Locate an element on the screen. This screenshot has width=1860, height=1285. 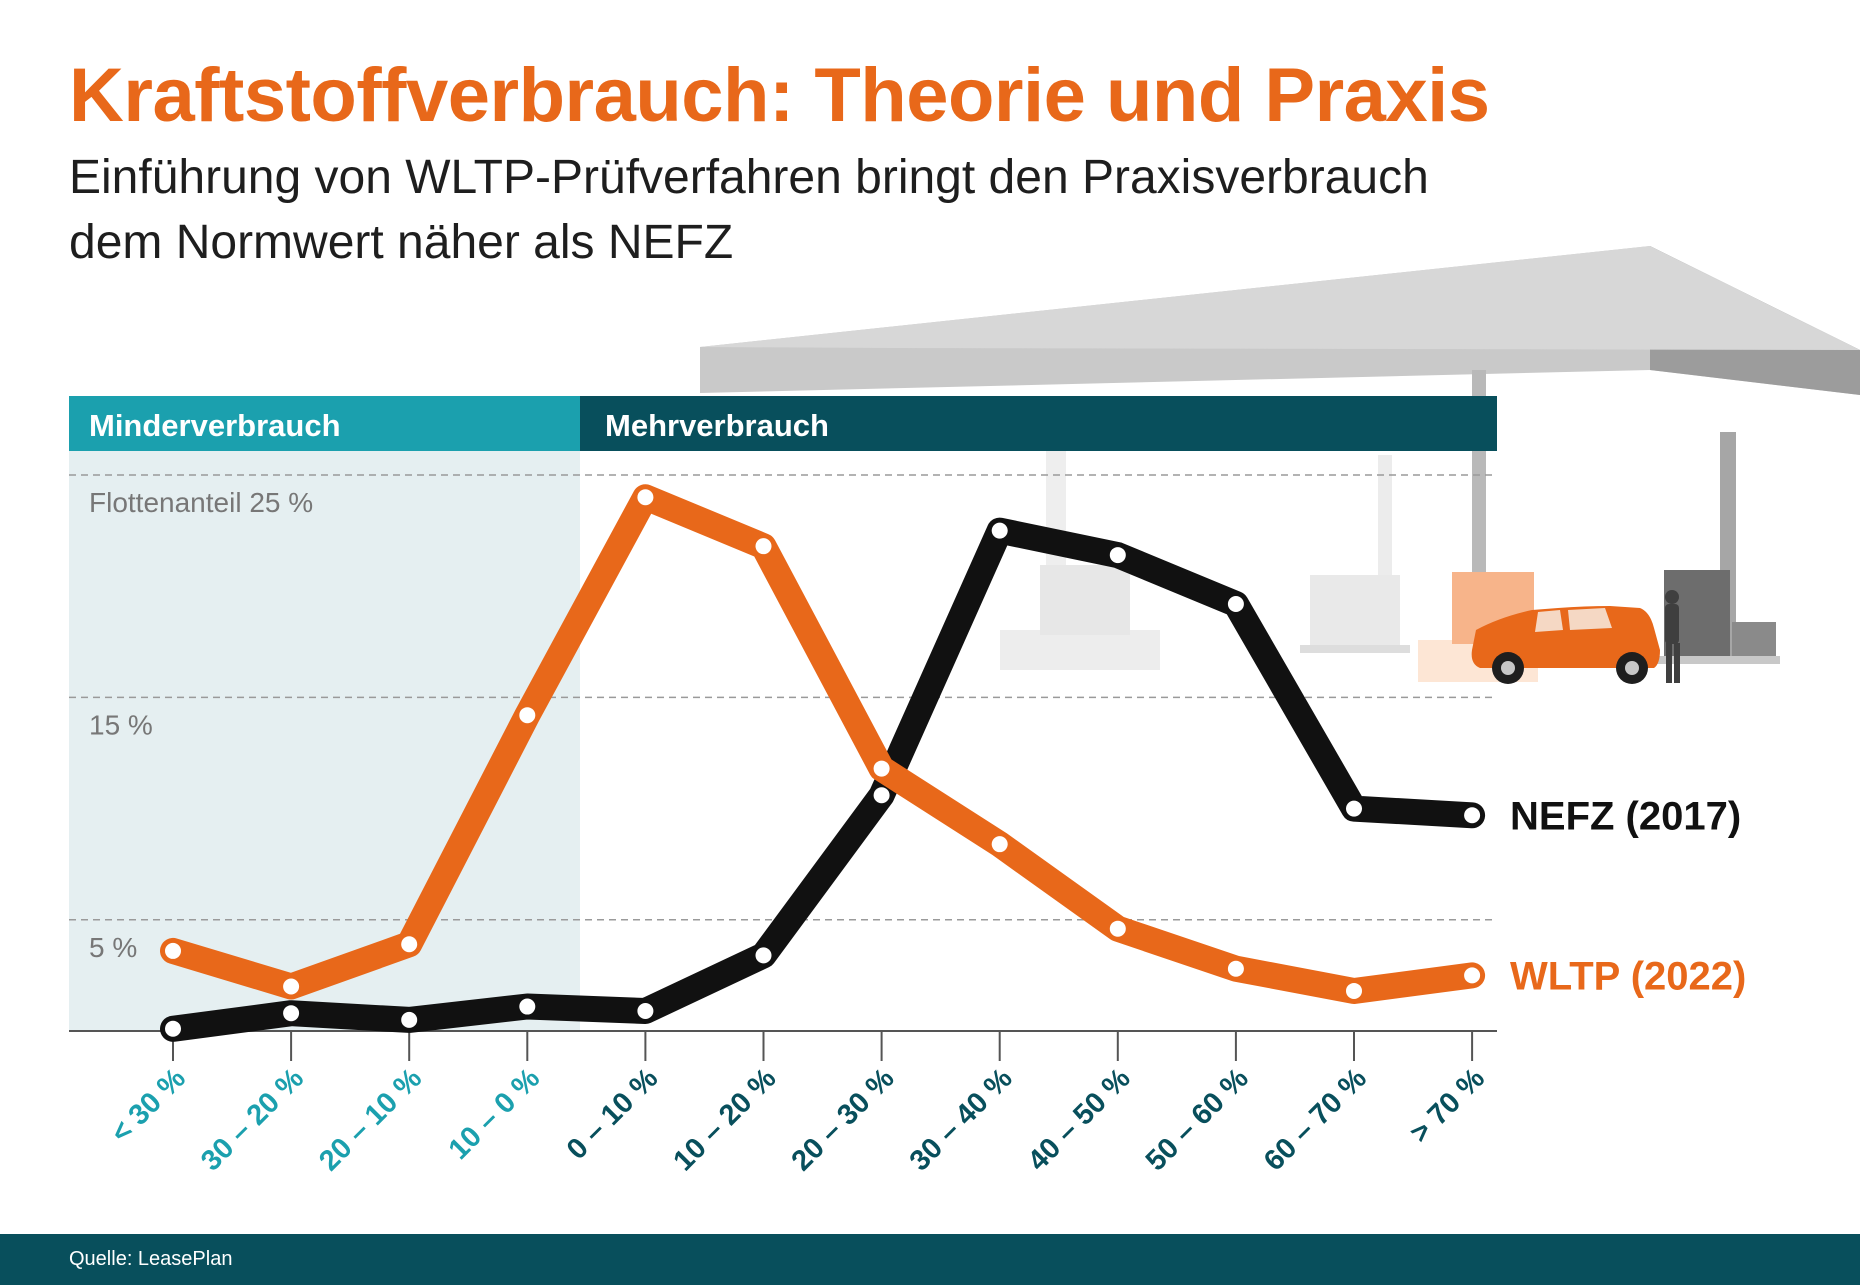
x-tick-label: 10 – 20 % is located at coordinates (724, 1119).